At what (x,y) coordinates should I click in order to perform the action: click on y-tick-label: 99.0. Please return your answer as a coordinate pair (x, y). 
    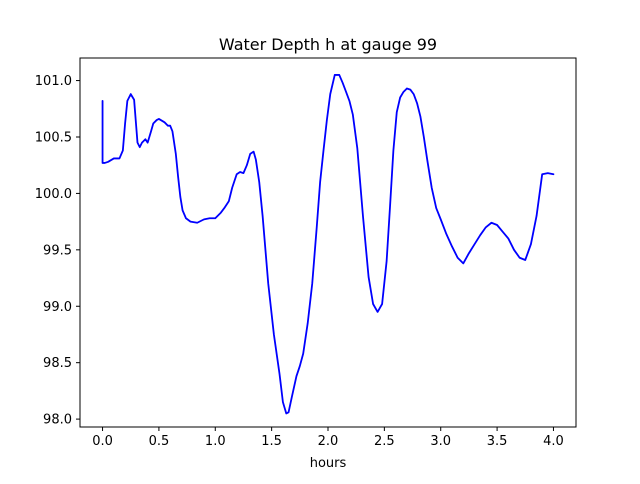
    Looking at the image, I should click on (57, 307).